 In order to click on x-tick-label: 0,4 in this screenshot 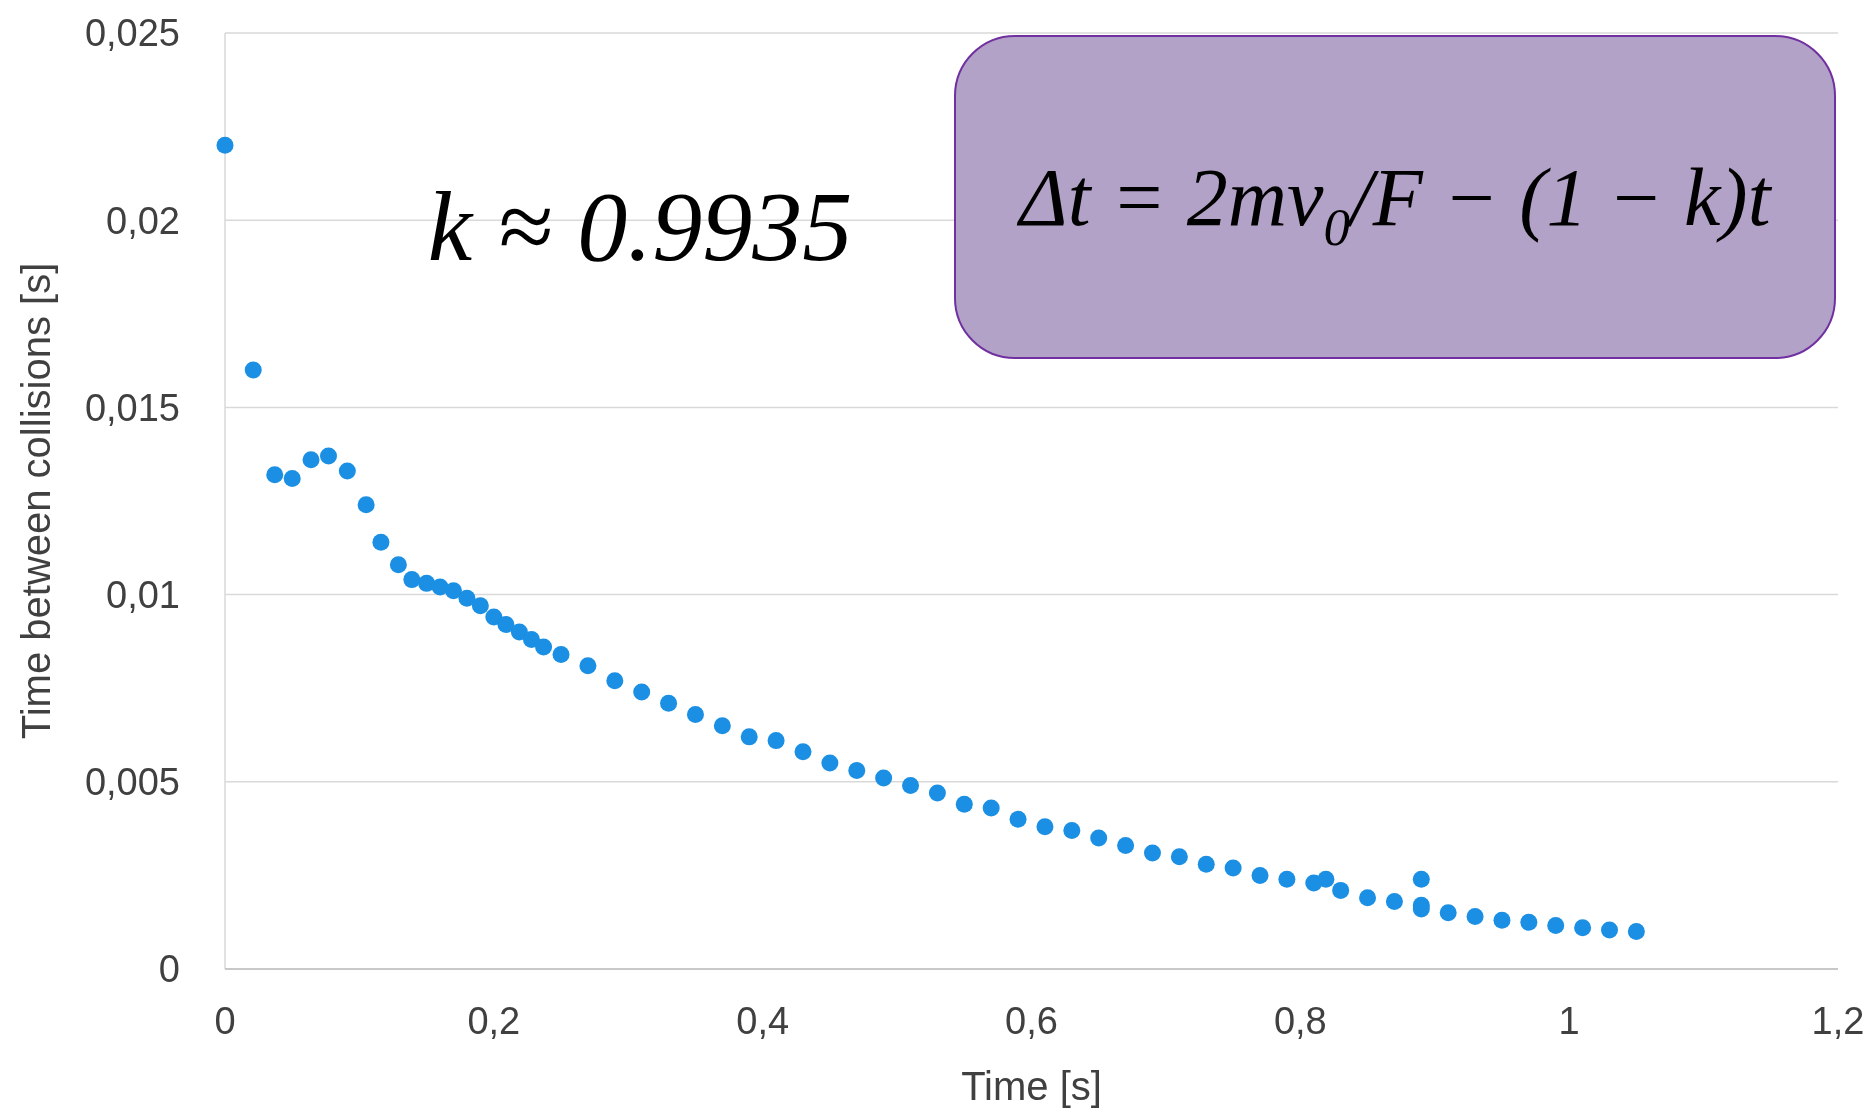, I will do `click(763, 1021)`.